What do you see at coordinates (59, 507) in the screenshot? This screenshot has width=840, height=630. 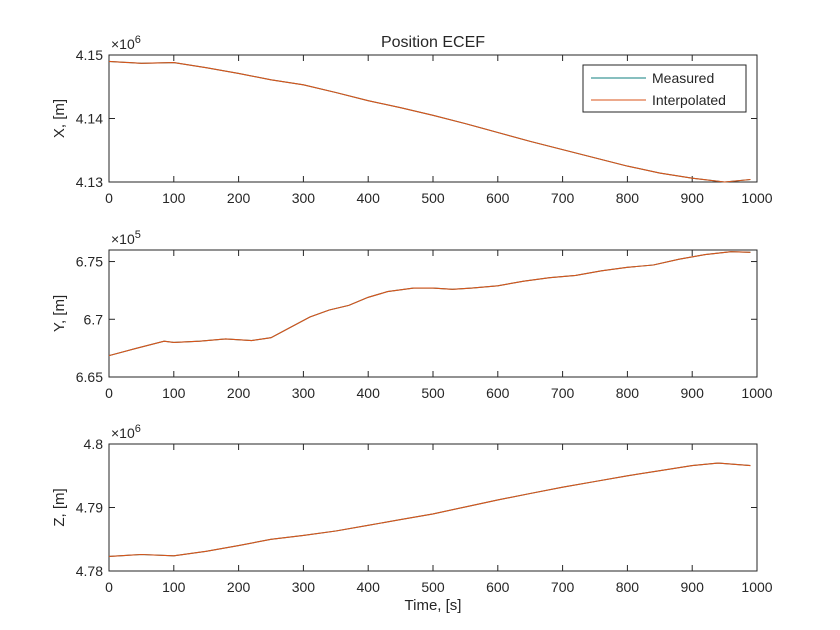 I see `y-axis-label: Z, [m]` at bounding box center [59, 507].